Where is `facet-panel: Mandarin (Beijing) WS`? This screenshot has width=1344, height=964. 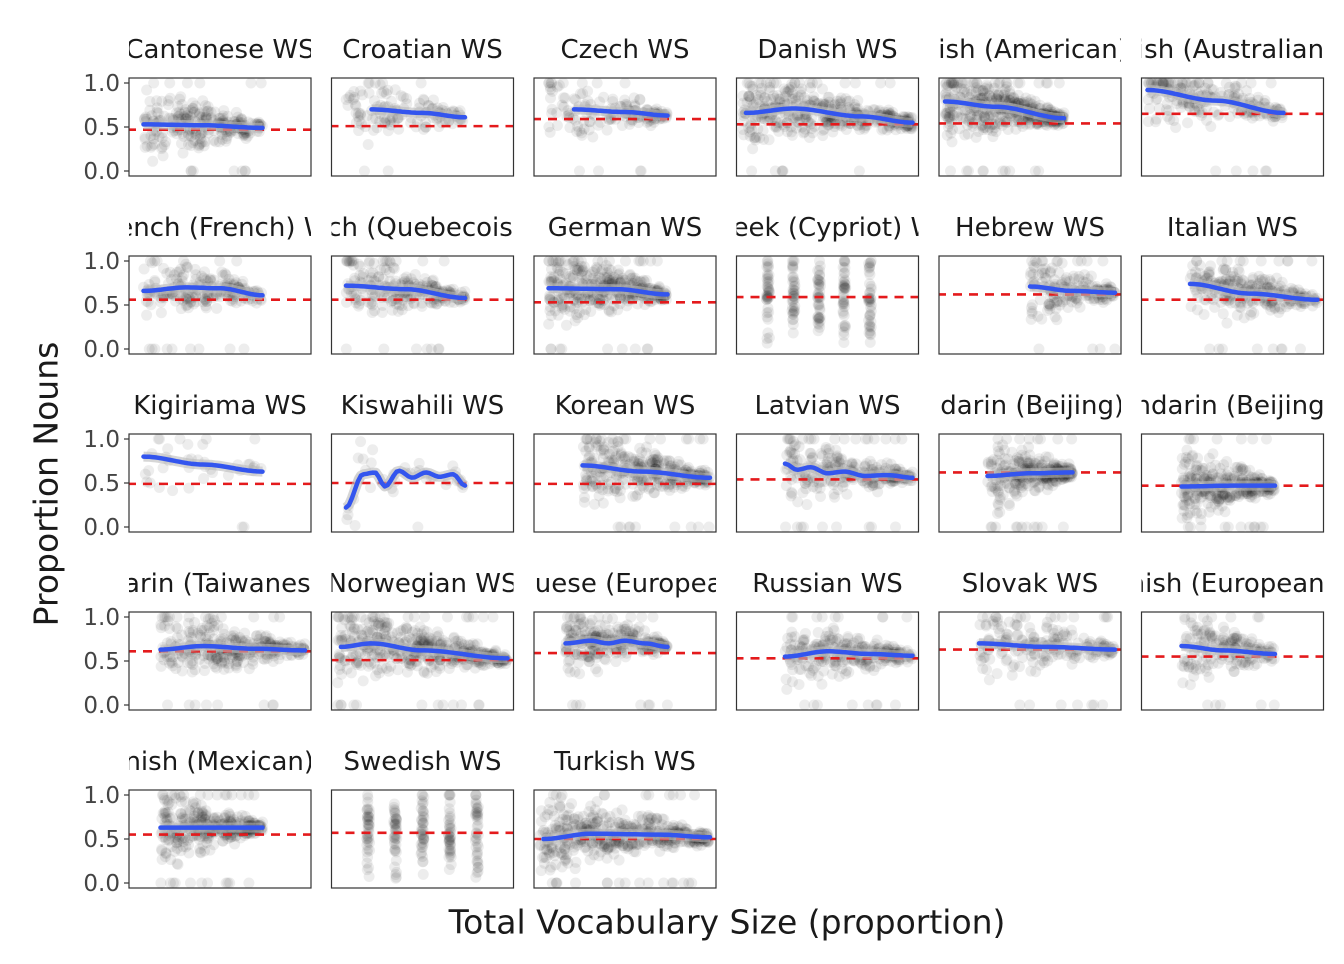
facet-panel: Mandarin (Beijing) WS is located at coordinates (1029, 462).